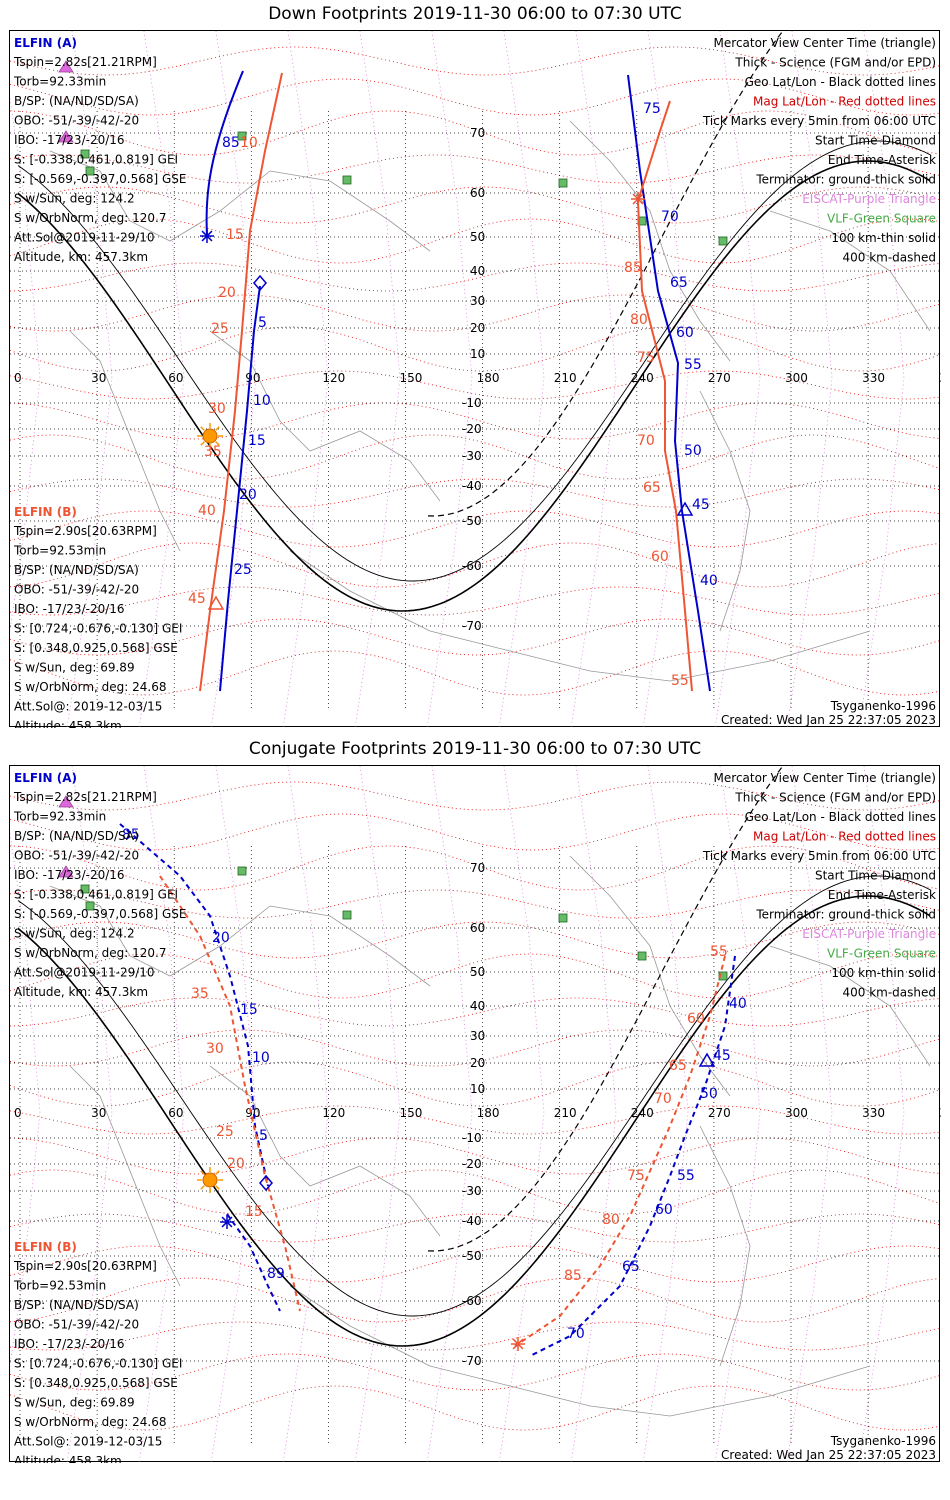 This screenshot has height=1500, width=950. Describe the element at coordinates (76, 101) in the screenshot. I see `elfin-a-info-line: B/SP: (NA/ND/SD/SA)` at that location.